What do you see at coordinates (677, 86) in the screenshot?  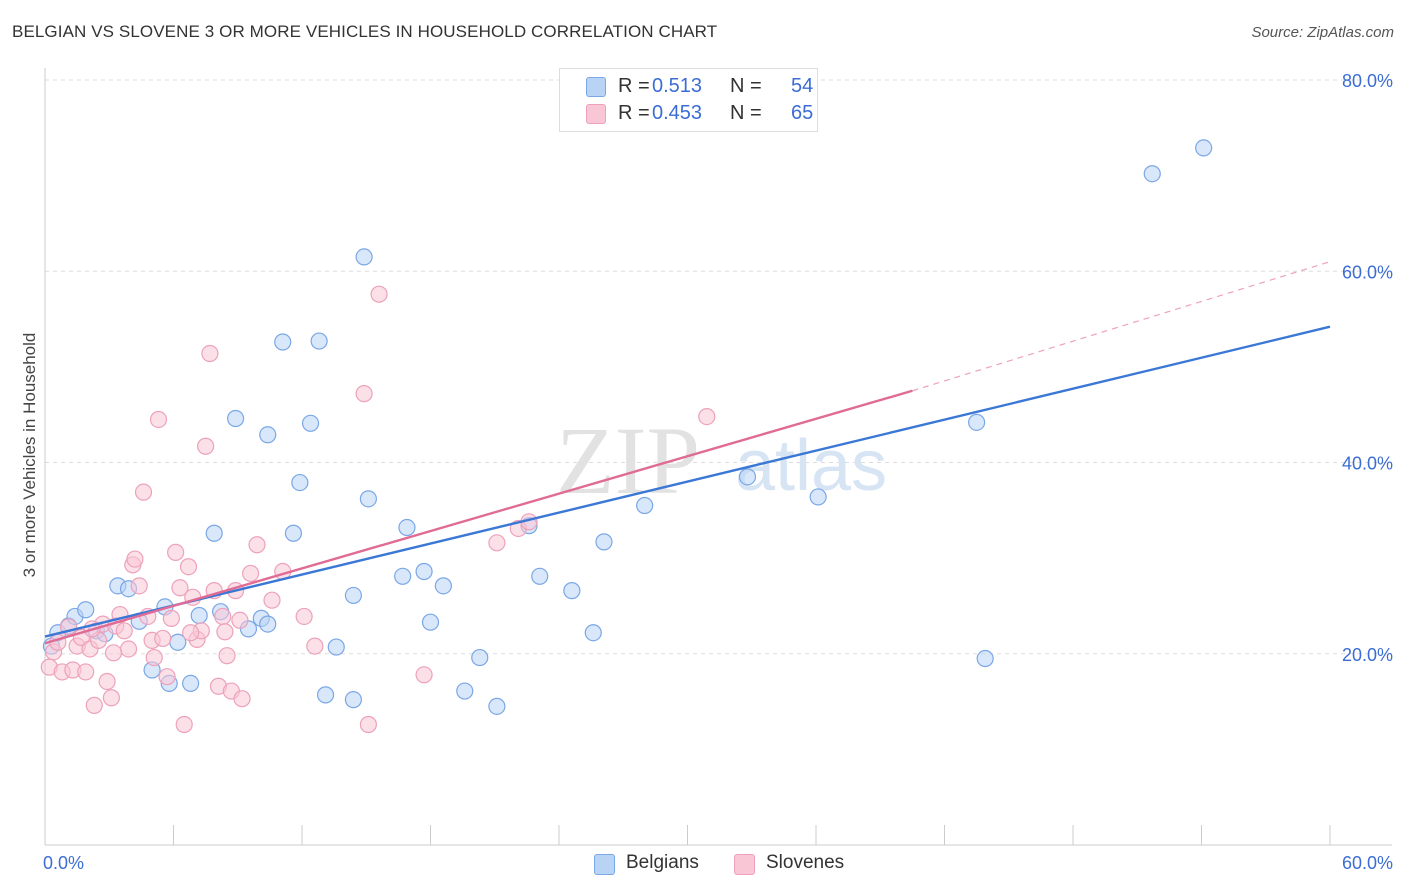 I see `belgians-r-value: 0.513` at bounding box center [677, 86].